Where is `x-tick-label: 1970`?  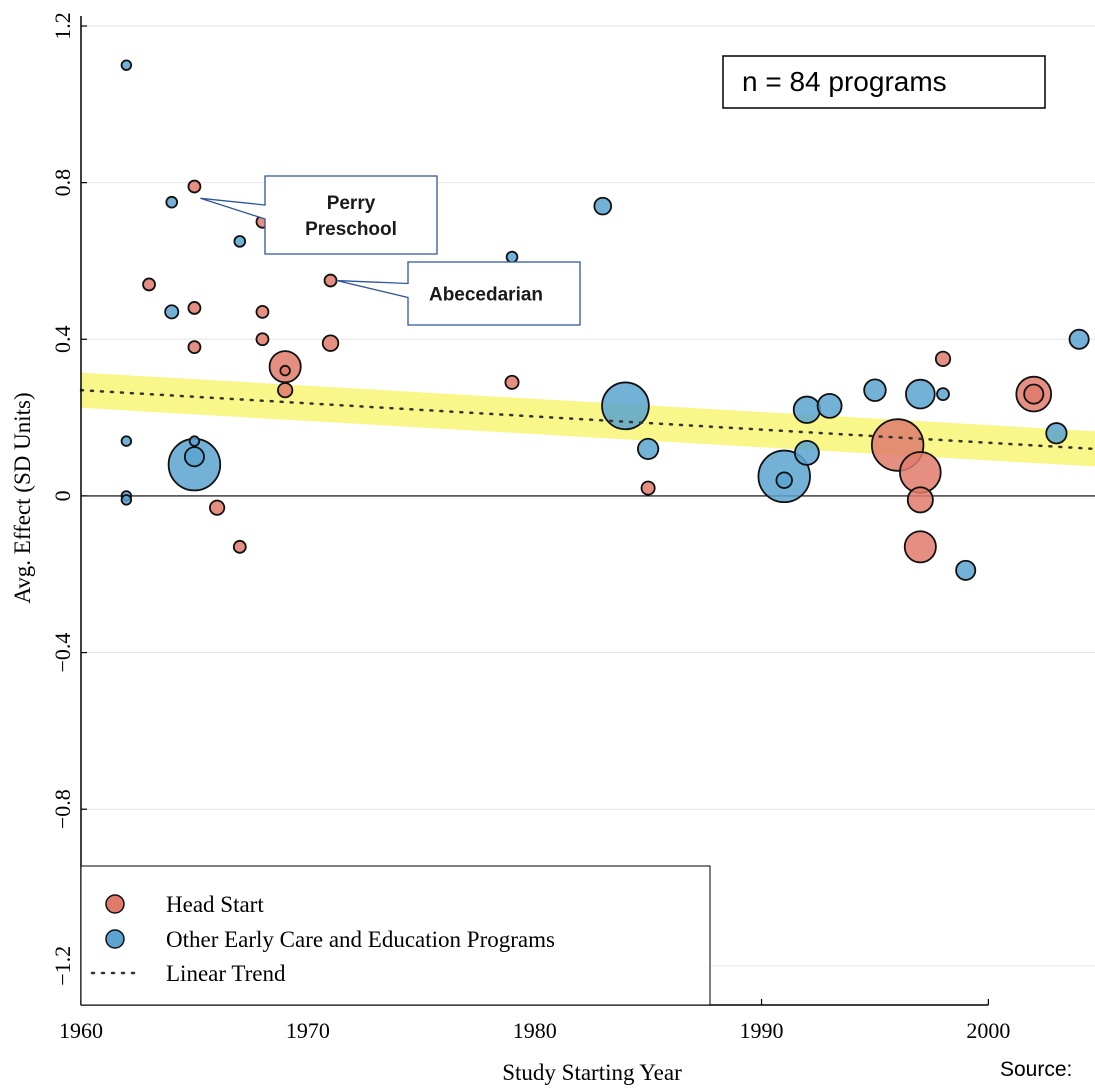
x-tick-label: 1970 is located at coordinates (308, 1030).